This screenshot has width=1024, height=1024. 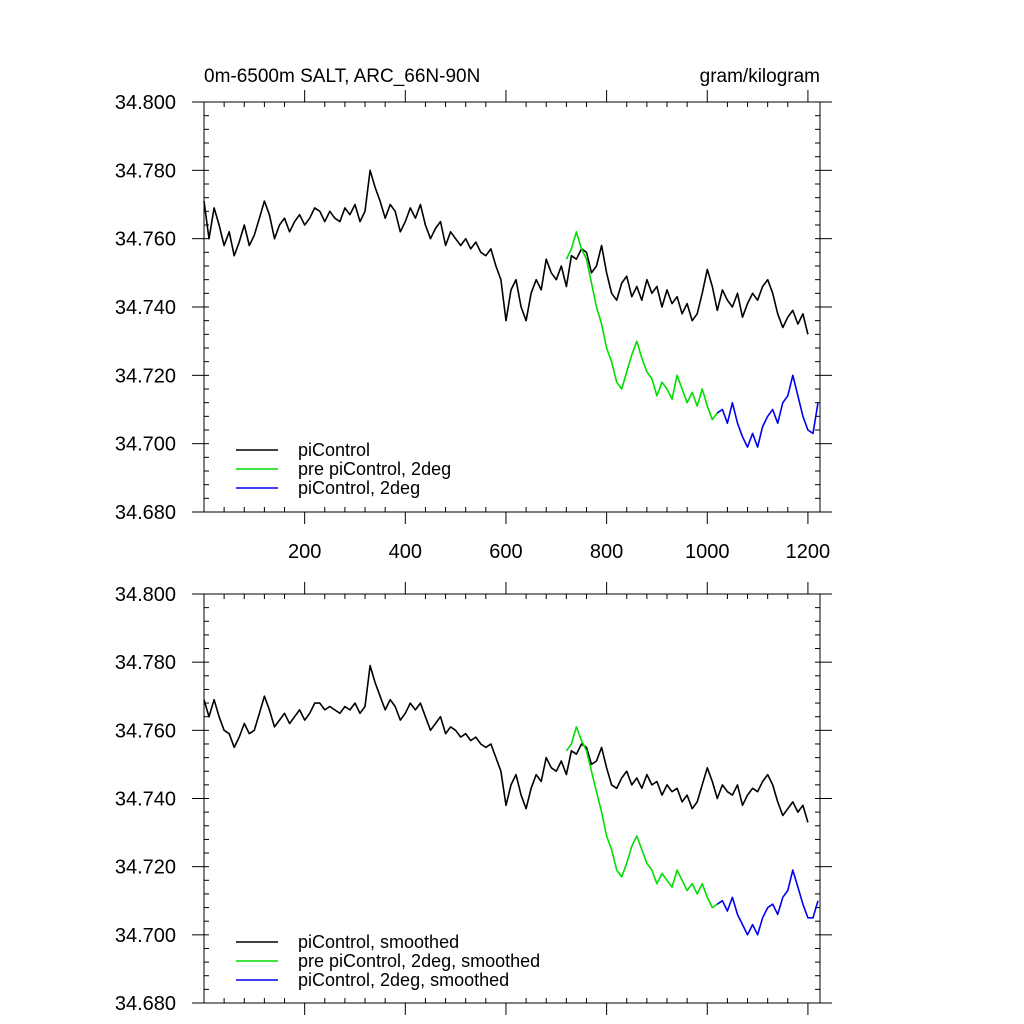 I want to click on legend-label: piControl, smoothed, so click(x=378, y=942).